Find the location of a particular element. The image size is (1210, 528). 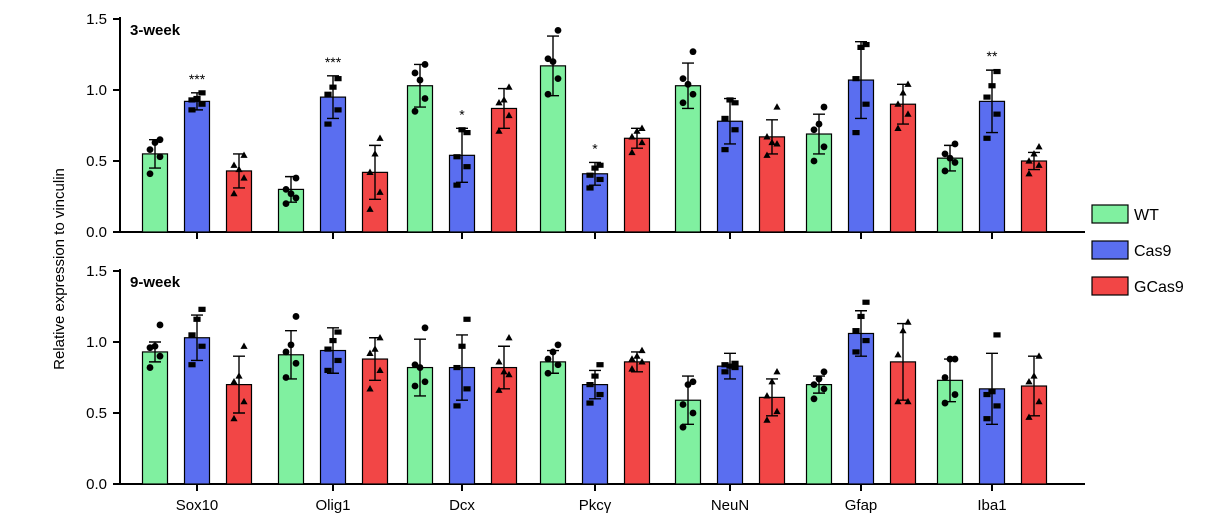

y-axis-label: Relative expression to vinculin is located at coordinates (59, 269).